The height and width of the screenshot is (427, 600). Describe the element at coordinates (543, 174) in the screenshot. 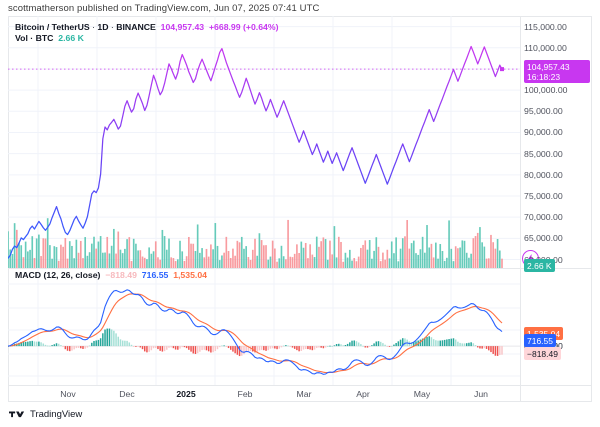

I see `price-tick-80000: 80,000.00` at that location.